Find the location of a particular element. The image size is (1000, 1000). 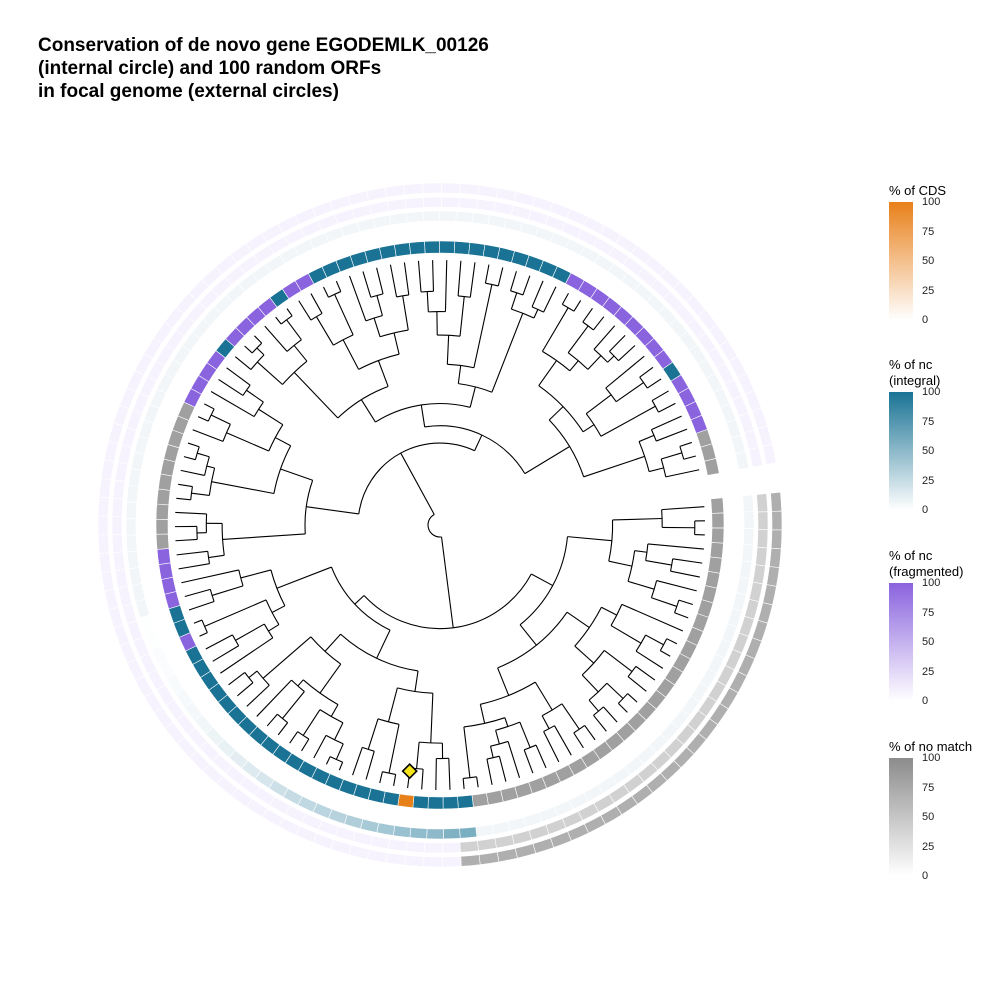

legend-nc-fragmented-title-2: (fragmented) is located at coordinates (926, 571).